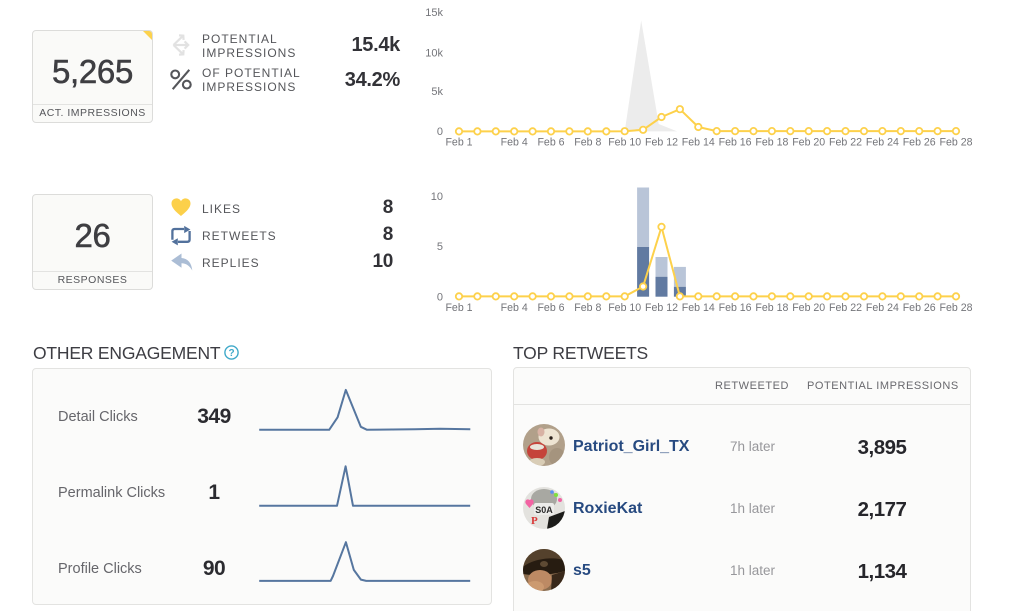 This screenshot has width=1024, height=611. What do you see at coordinates (534, 521) in the screenshot?
I see `svg-text: P` at bounding box center [534, 521].